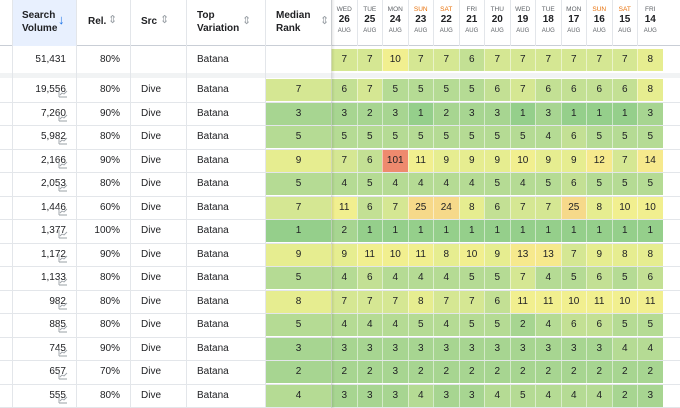  What do you see at coordinates (624, 23) in the screenshot?
I see `day-column-header: SAT 15 AUG` at bounding box center [624, 23].